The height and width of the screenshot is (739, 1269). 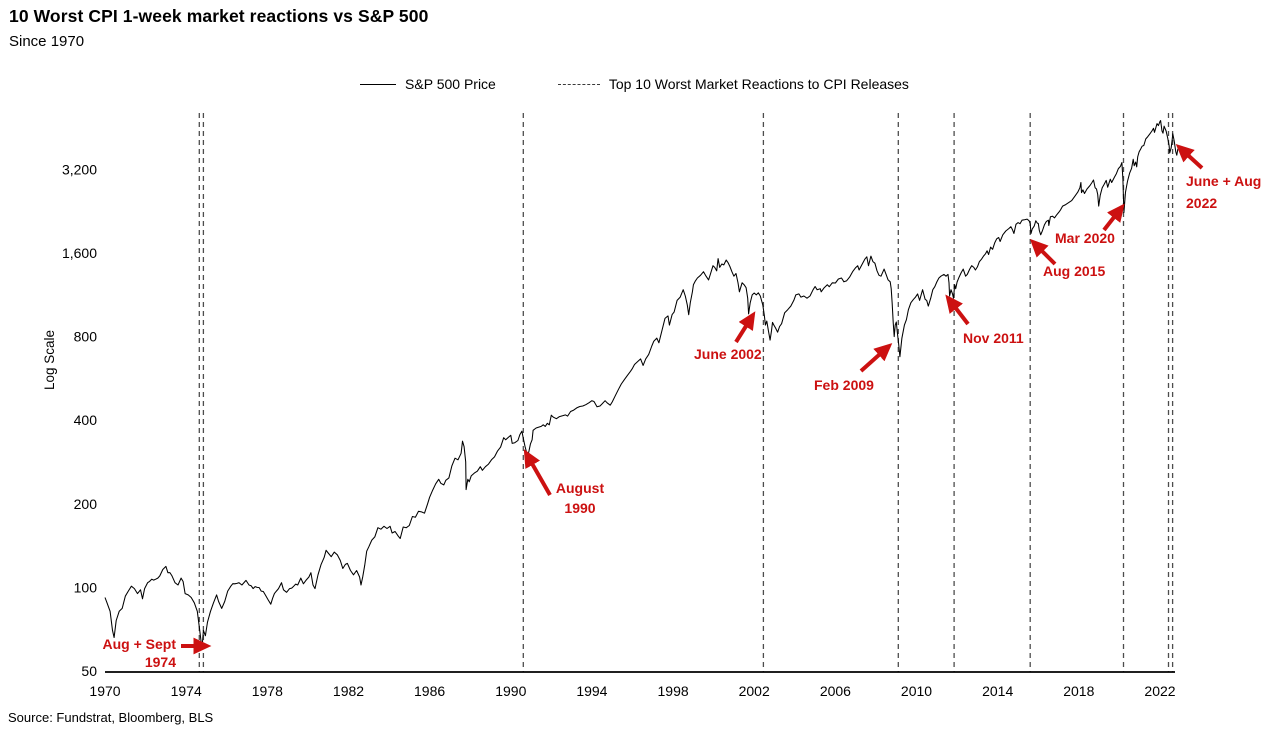 What do you see at coordinates (957, 310) in the screenshot?
I see `annotation-arrow-nov-2011` at bounding box center [957, 310].